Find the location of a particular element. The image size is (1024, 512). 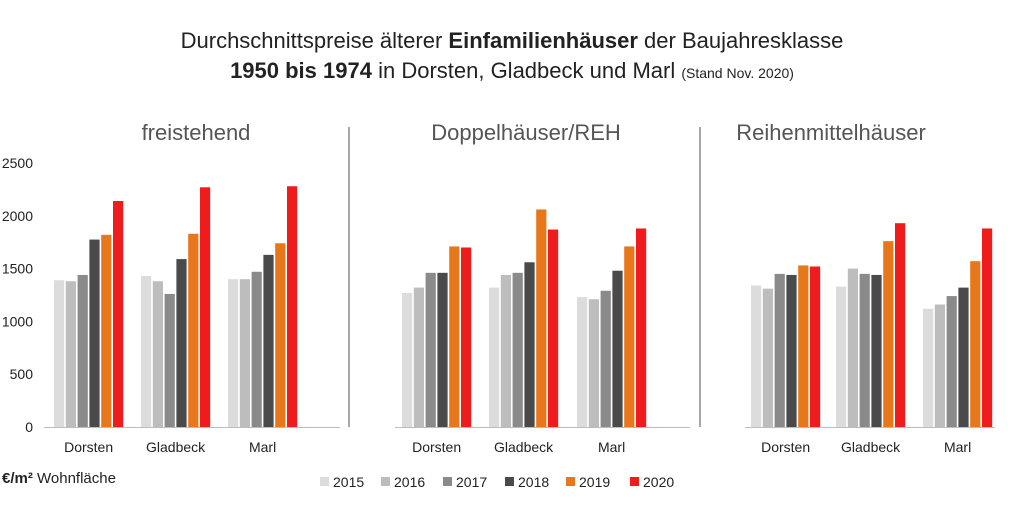

legend-label: 2017 is located at coordinates (471, 482).